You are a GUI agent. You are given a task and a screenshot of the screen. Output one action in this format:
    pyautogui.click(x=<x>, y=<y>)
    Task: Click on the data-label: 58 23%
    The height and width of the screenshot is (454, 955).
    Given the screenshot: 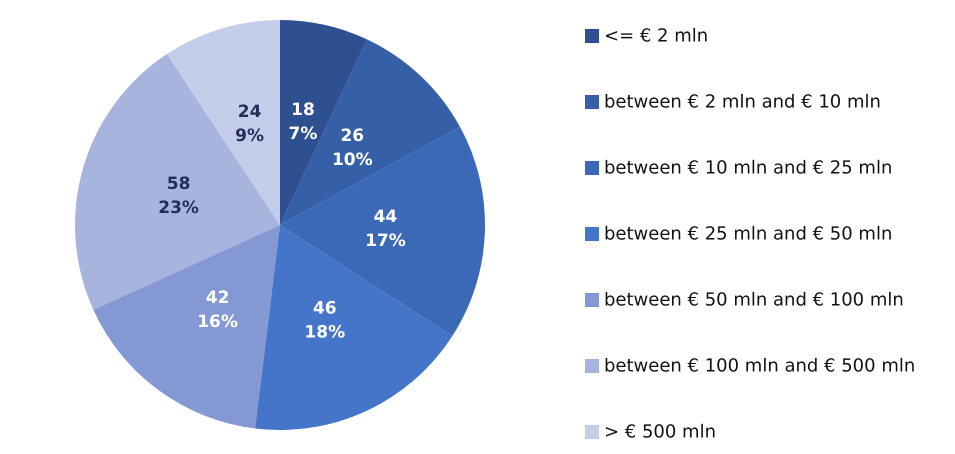 What is the action you would take?
    pyautogui.click(x=178, y=196)
    